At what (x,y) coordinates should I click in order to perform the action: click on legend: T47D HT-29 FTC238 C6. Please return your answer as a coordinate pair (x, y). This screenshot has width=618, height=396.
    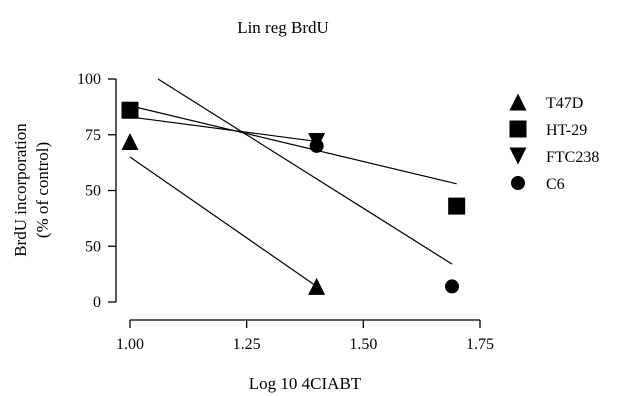
    Looking at the image, I should click on (554, 143).